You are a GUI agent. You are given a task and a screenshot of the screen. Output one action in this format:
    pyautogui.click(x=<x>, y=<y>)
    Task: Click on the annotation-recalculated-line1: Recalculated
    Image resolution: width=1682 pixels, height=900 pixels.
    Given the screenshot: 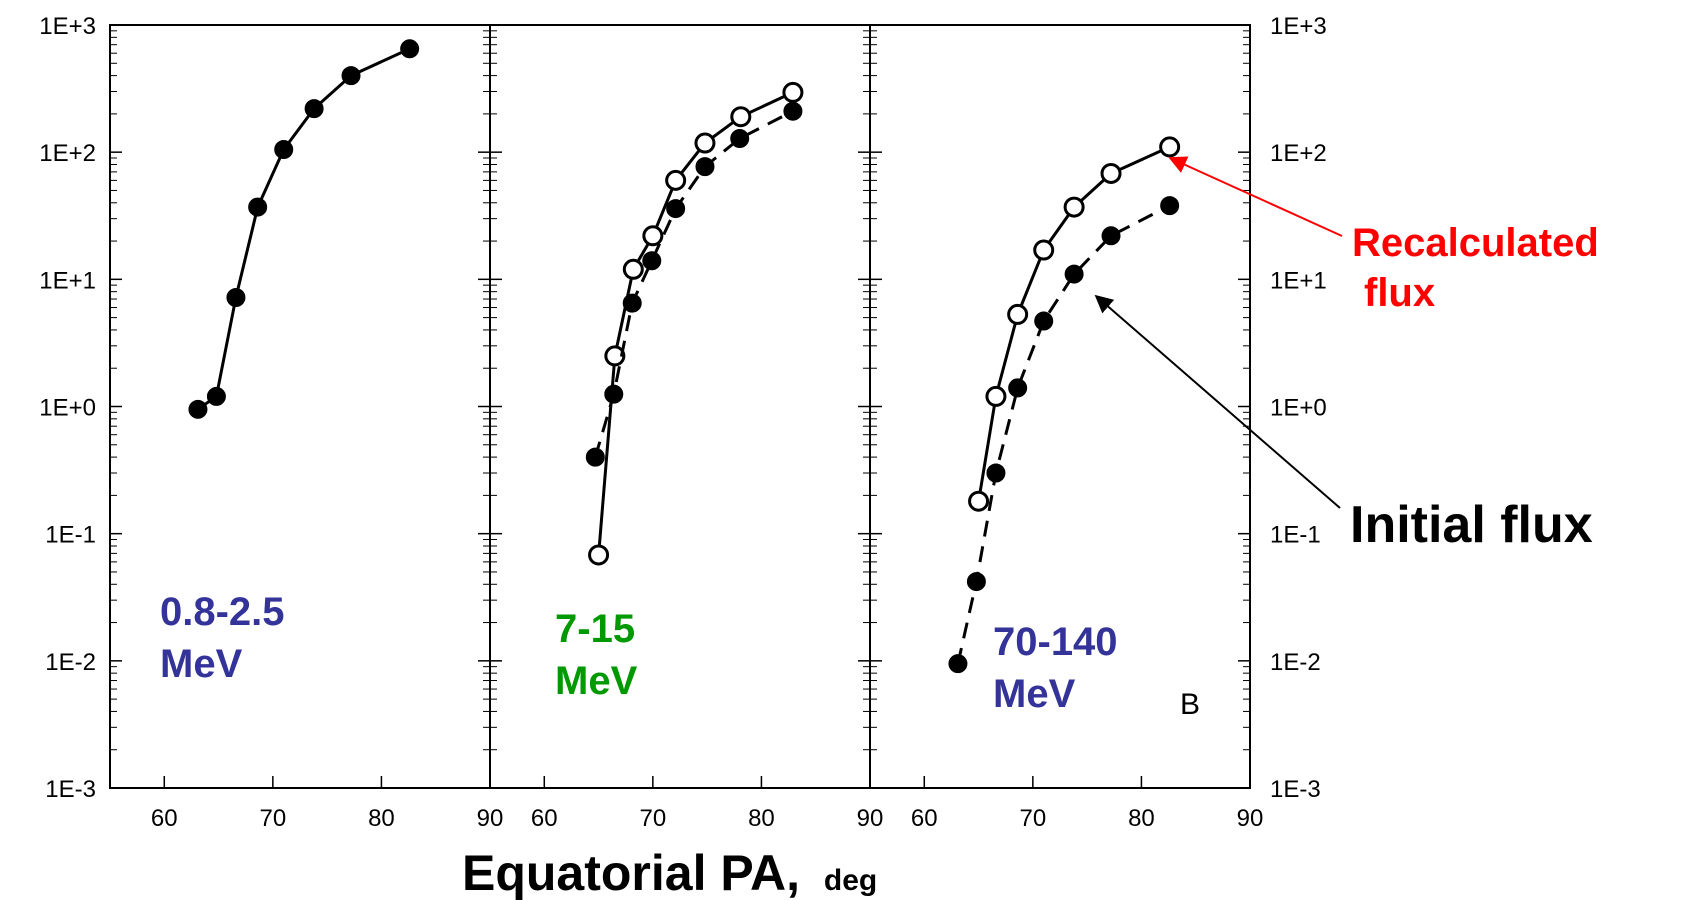 What is the action you would take?
    pyautogui.click(x=1475, y=243)
    